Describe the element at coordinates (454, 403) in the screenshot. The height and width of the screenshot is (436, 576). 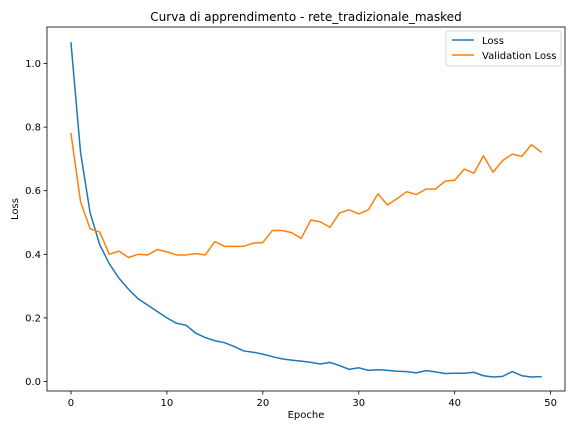
I see `x-tick-label: 40` at that location.